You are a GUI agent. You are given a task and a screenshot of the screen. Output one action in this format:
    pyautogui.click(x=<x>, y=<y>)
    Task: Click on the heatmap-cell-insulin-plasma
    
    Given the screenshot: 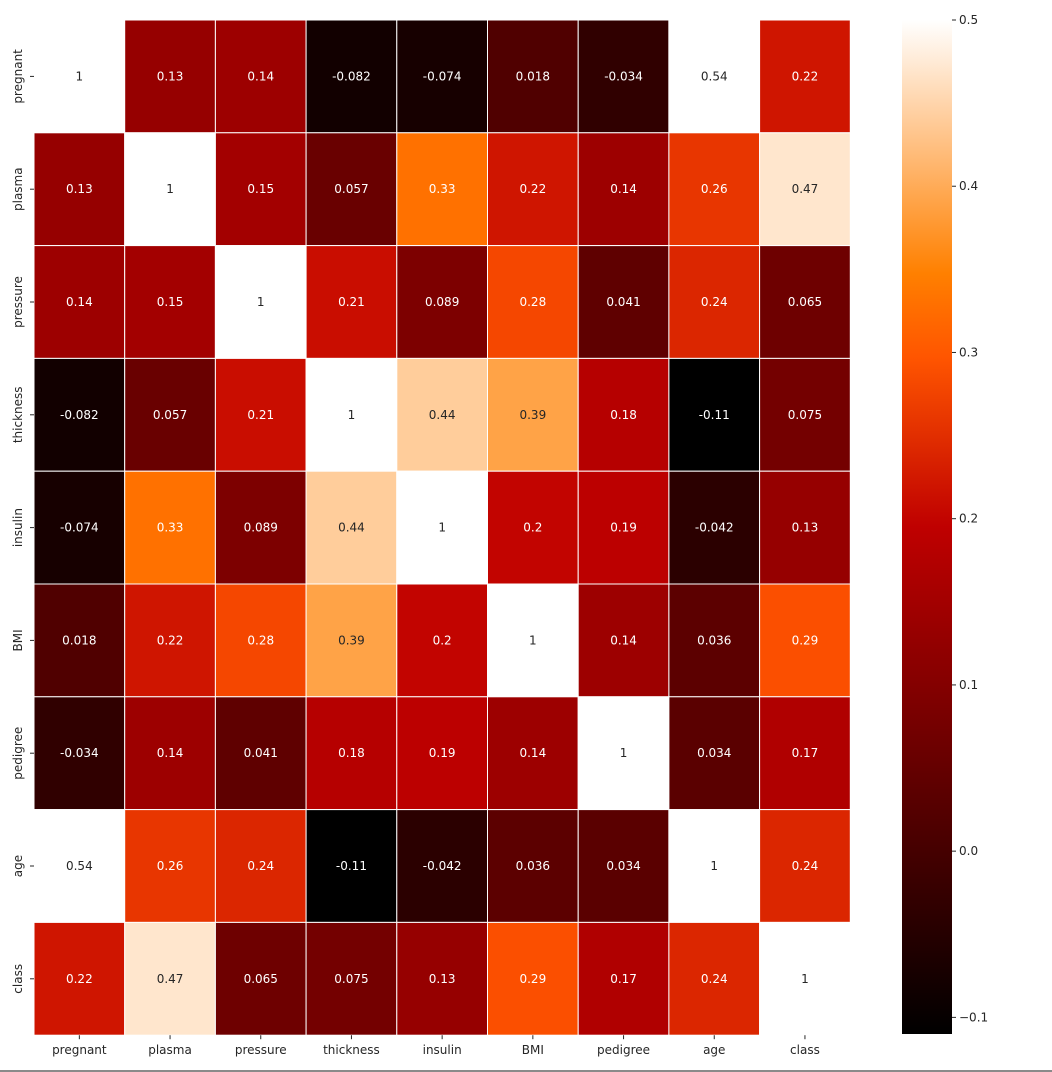 What is the action you would take?
    pyautogui.click(x=170, y=527)
    